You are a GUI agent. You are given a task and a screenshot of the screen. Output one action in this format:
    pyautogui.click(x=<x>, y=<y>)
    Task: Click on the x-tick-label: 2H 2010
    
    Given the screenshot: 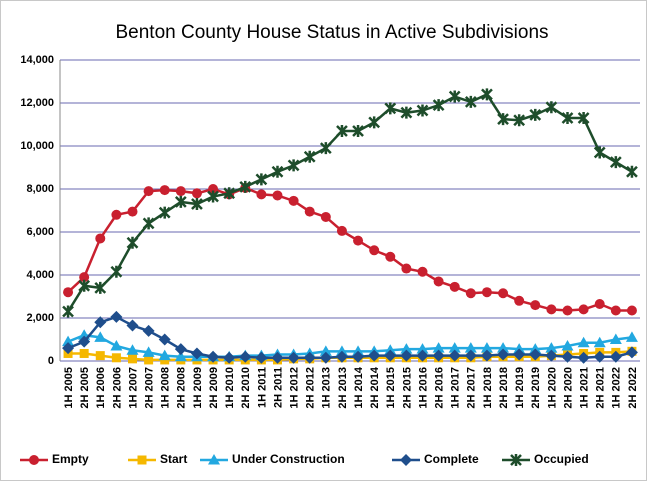 What is the action you would take?
    pyautogui.click(x=246, y=388)
    